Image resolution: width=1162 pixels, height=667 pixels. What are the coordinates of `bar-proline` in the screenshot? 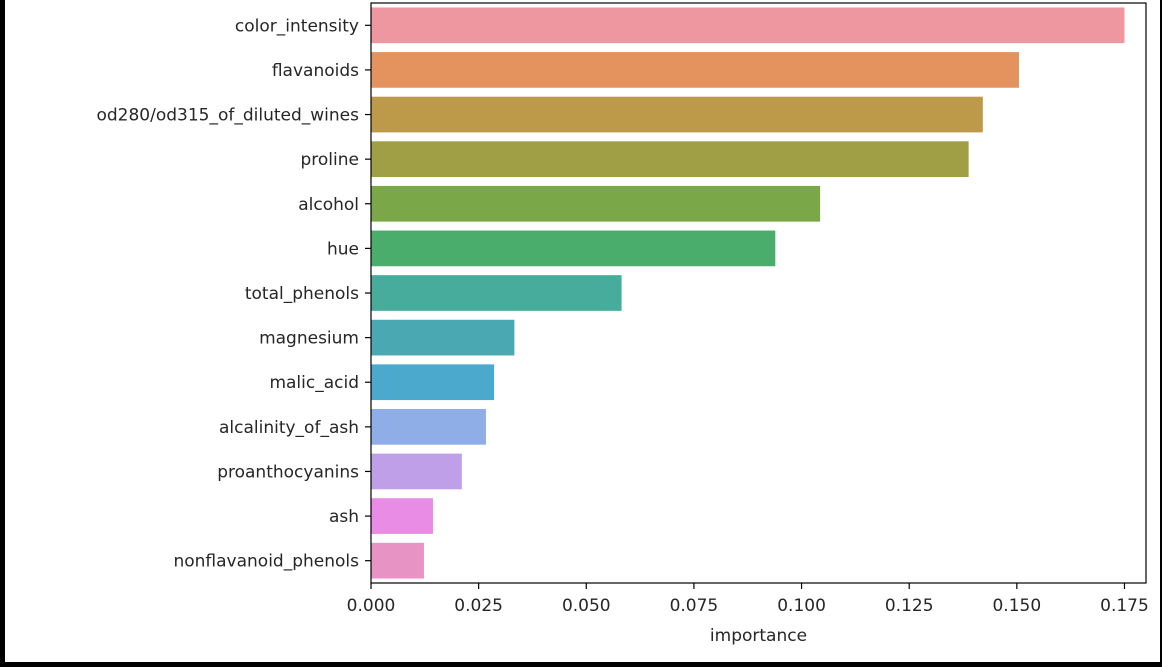 It's located at (670, 159).